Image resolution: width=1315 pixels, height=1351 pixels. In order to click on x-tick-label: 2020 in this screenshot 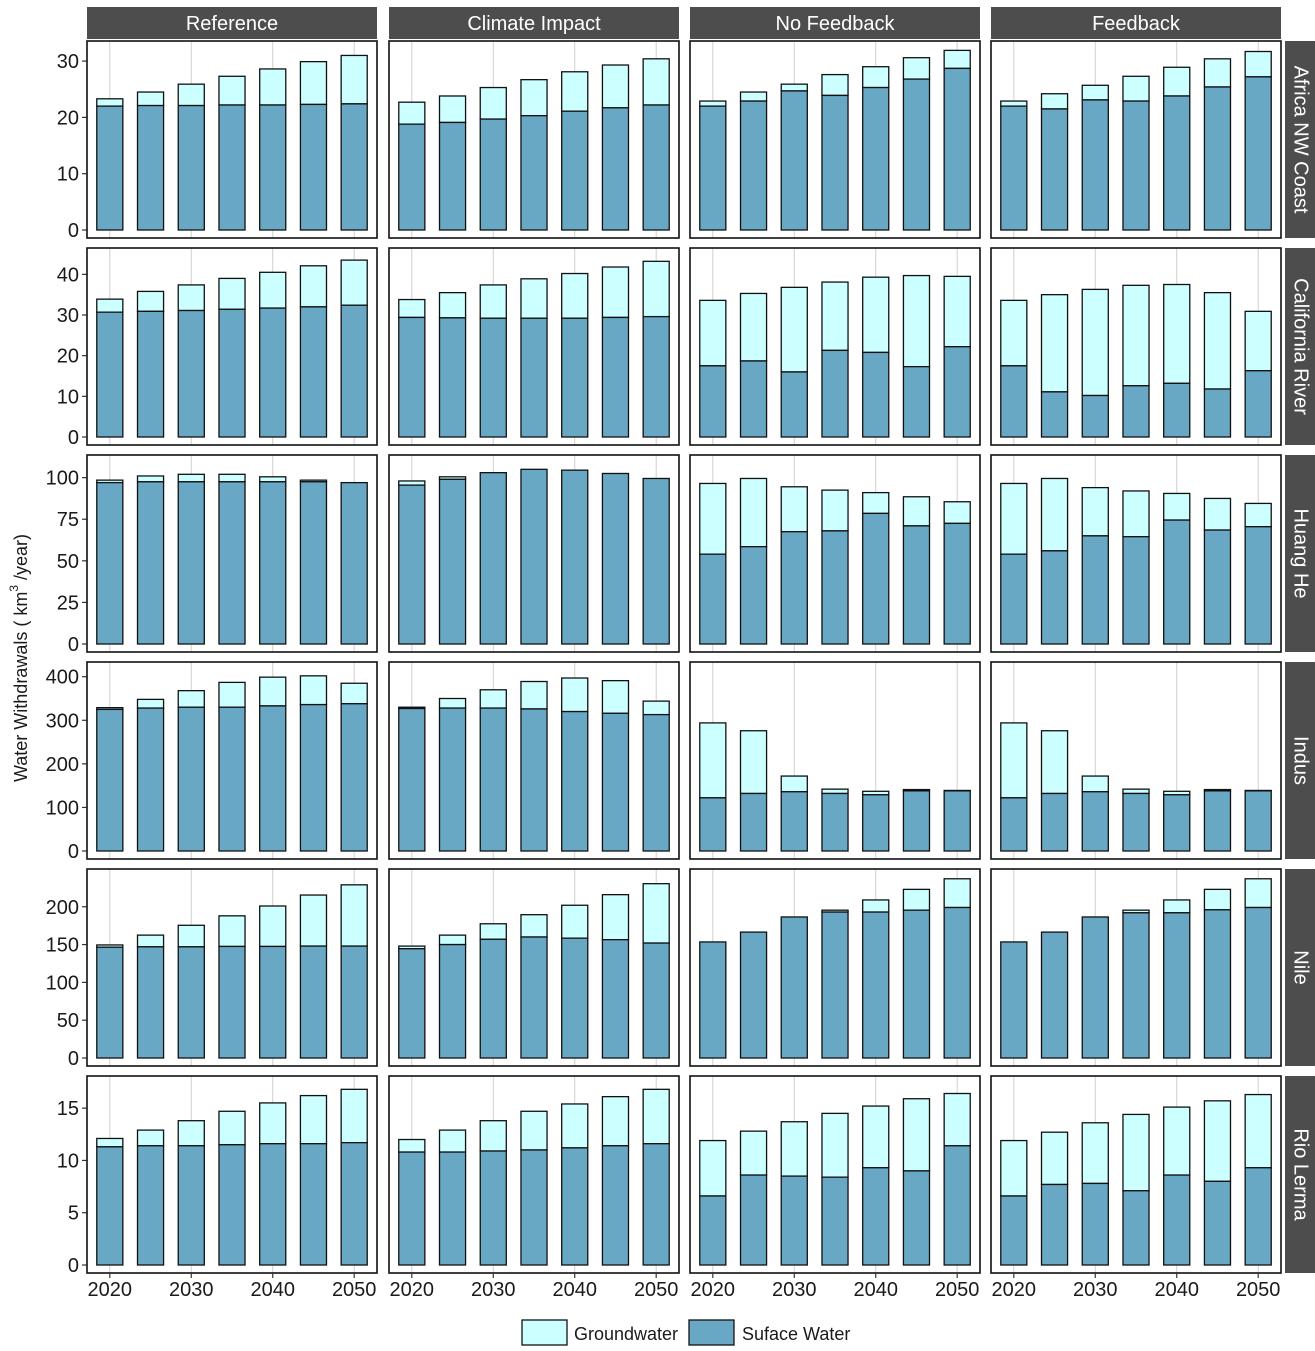, I will do `click(412, 1290)`.